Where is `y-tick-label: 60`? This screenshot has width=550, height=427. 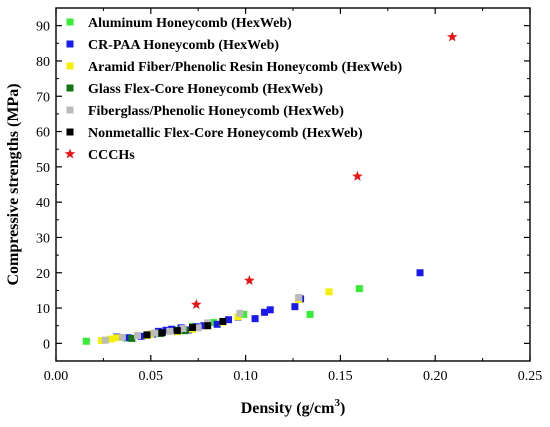 y-tick-label: 60 is located at coordinates (43, 133).